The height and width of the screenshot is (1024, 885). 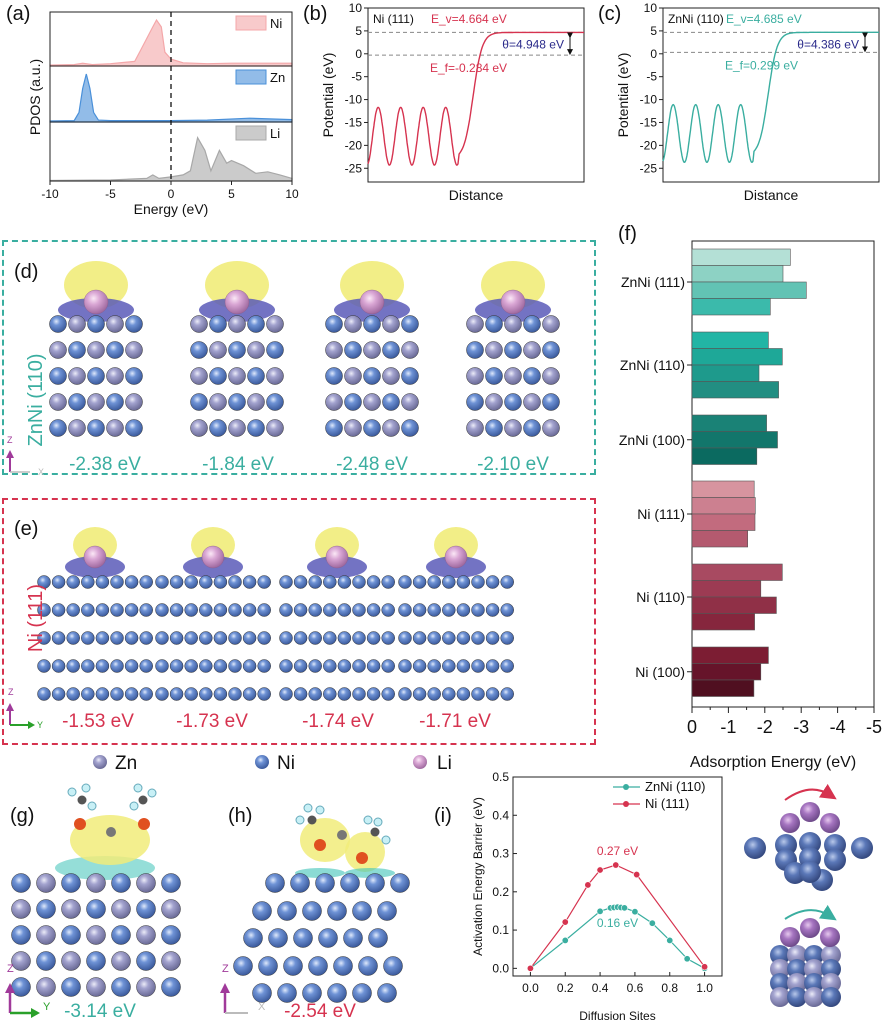 I want to click on x-tick-label: -2, so click(x=765, y=727).